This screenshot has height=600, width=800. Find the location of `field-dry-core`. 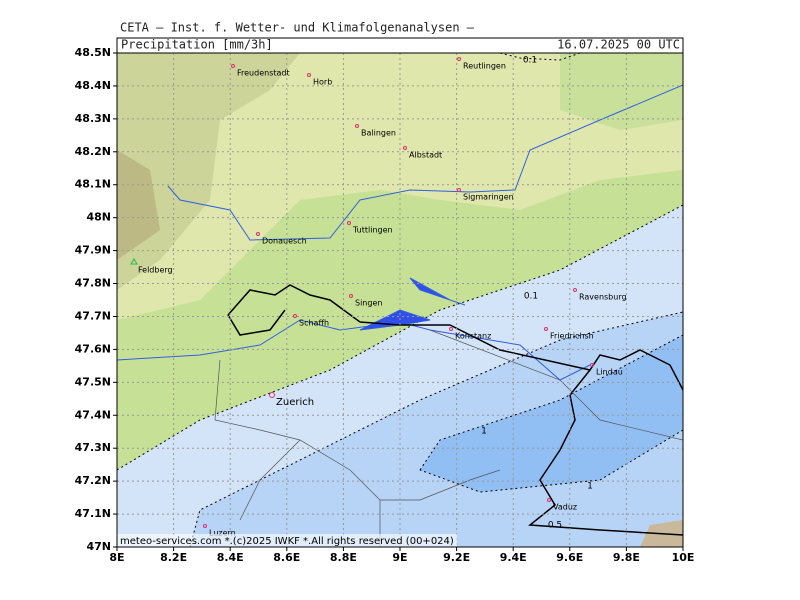

field-dry-core is located at coordinates (138, 205).